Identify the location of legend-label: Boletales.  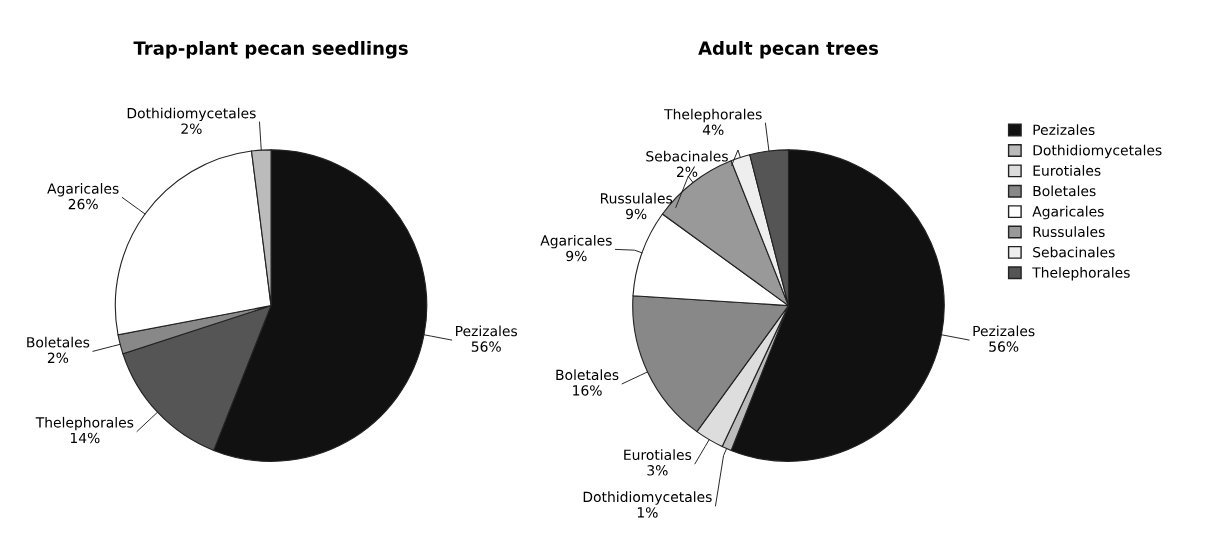
(1064, 191).